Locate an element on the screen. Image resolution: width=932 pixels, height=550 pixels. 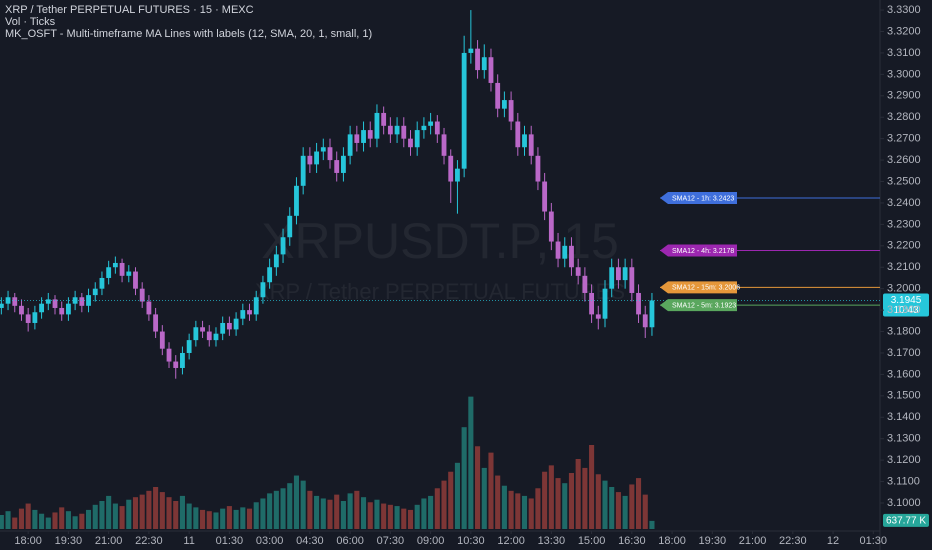
x-tick-label: 12:00 is located at coordinates (511, 541).